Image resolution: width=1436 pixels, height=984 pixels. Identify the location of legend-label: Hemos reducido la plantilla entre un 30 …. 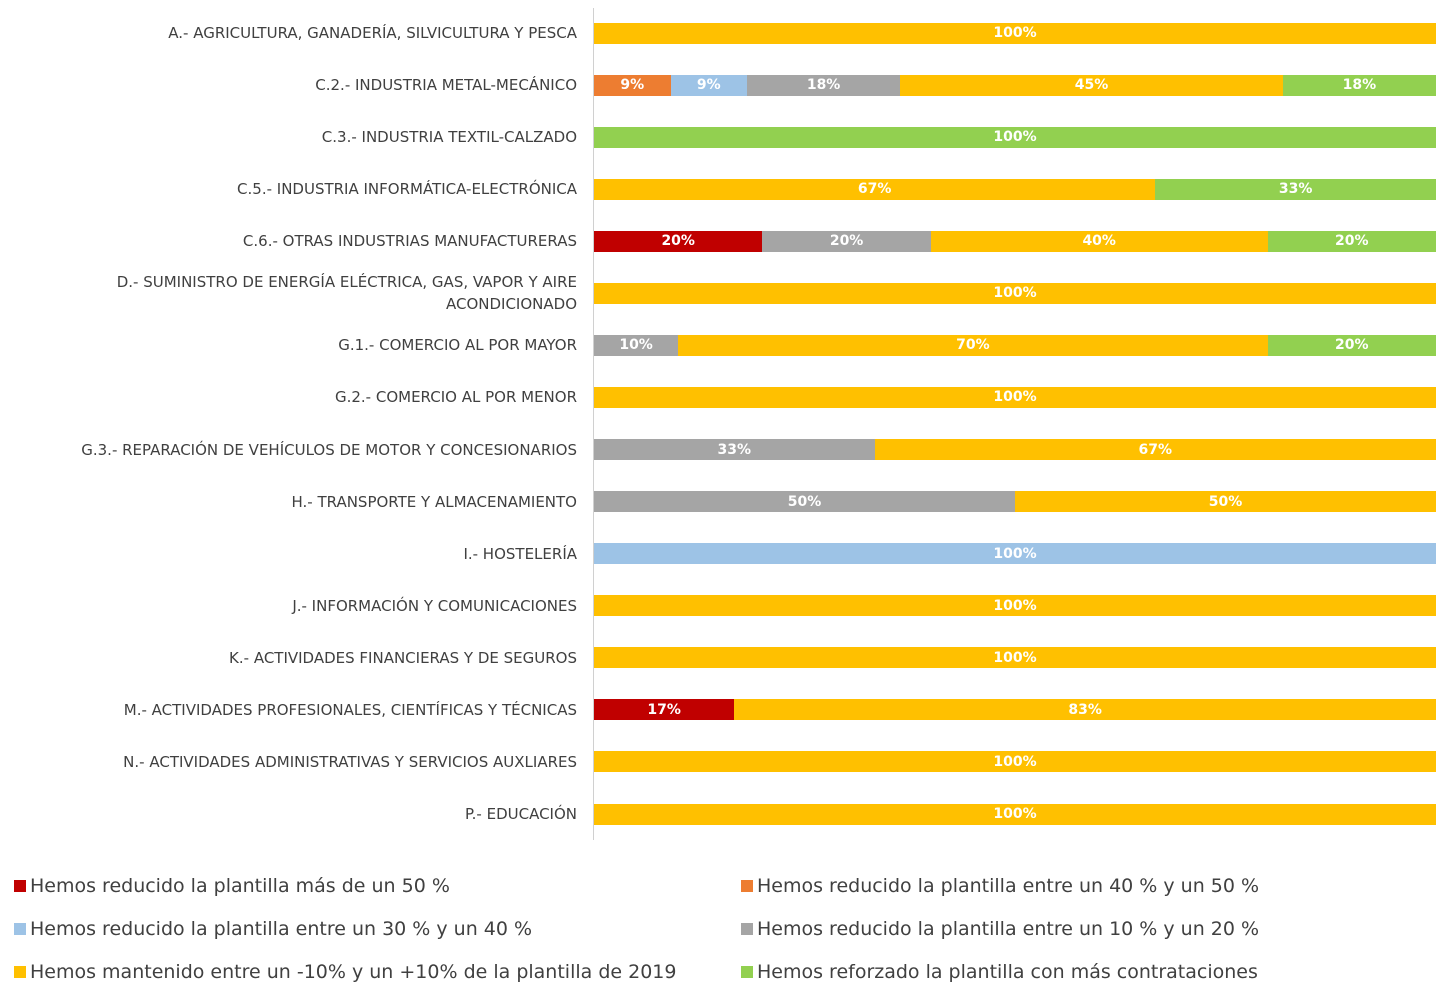
(281, 929).